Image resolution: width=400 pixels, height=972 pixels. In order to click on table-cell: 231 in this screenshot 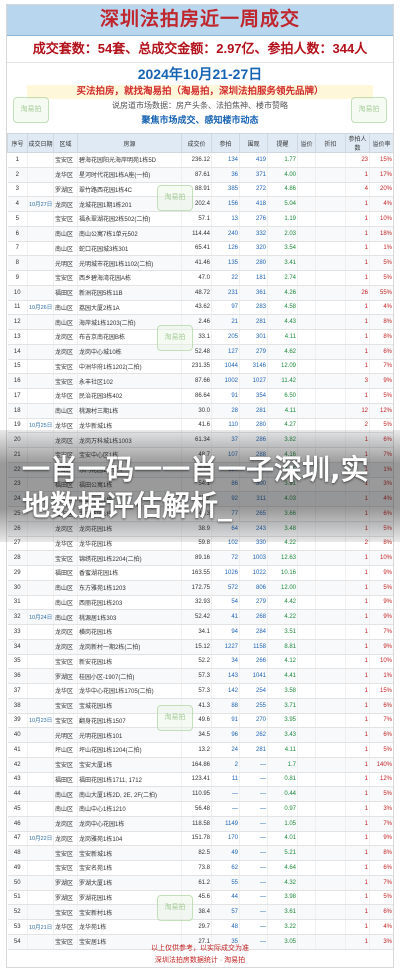, I will do `click(225, 293)`.